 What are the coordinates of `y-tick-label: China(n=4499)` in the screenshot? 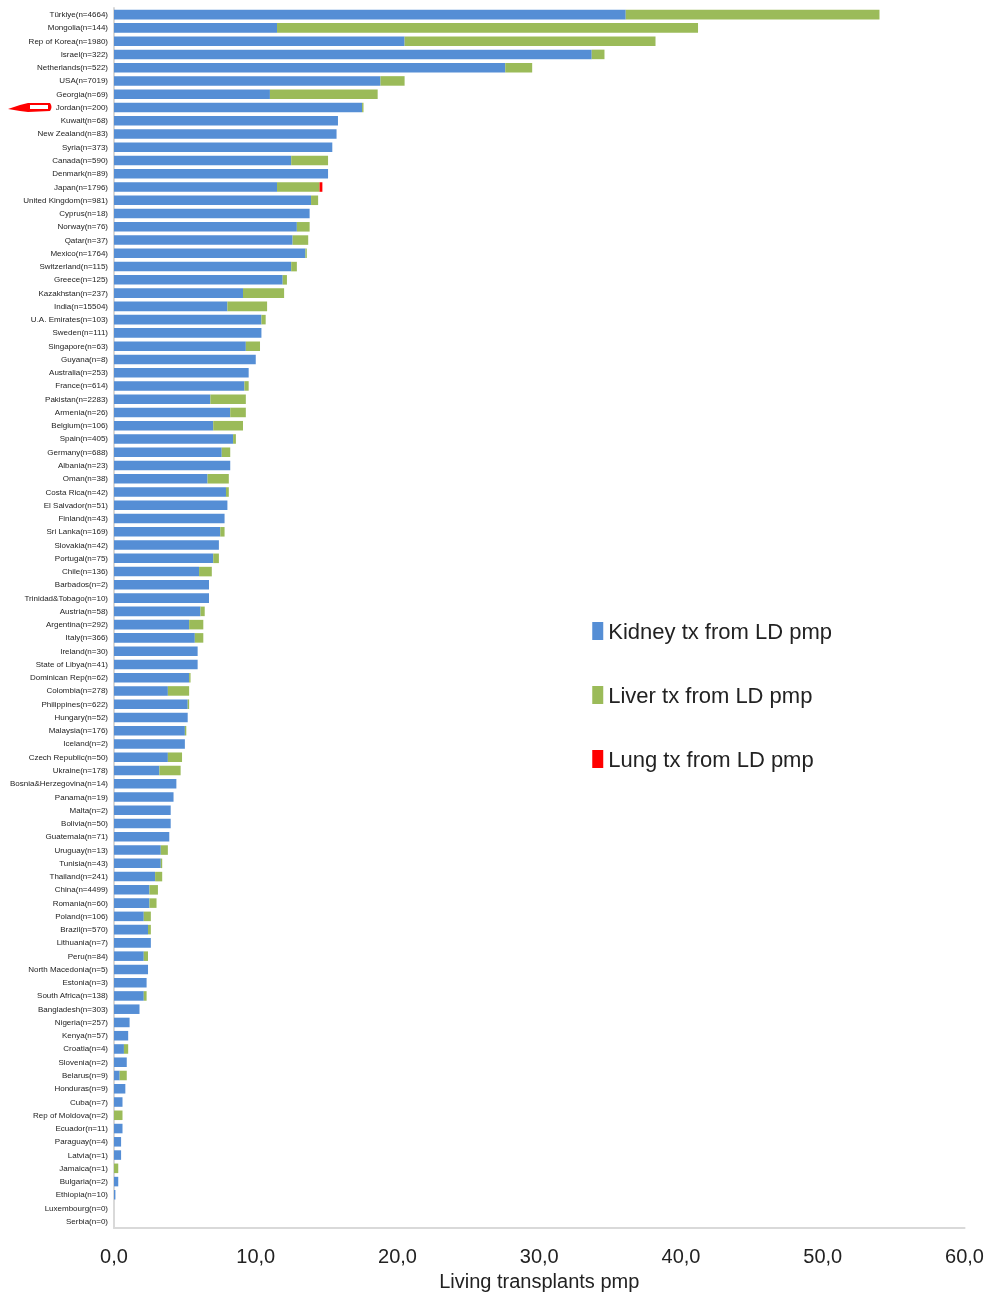 It's located at (81, 890).